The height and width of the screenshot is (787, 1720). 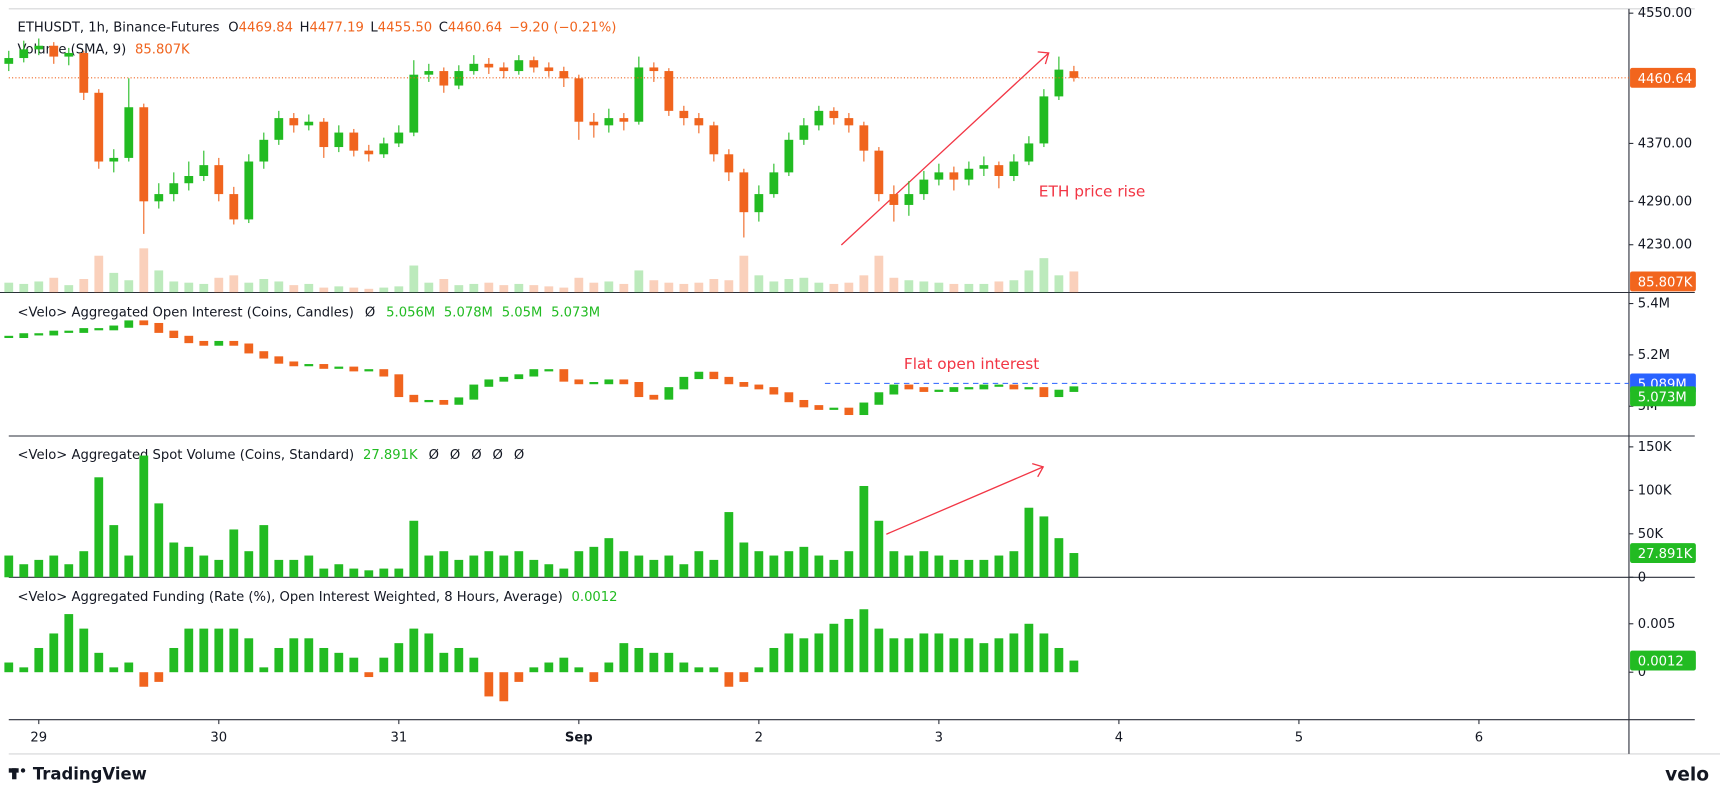 I want to click on ohlc-key: O, so click(x=233, y=28).